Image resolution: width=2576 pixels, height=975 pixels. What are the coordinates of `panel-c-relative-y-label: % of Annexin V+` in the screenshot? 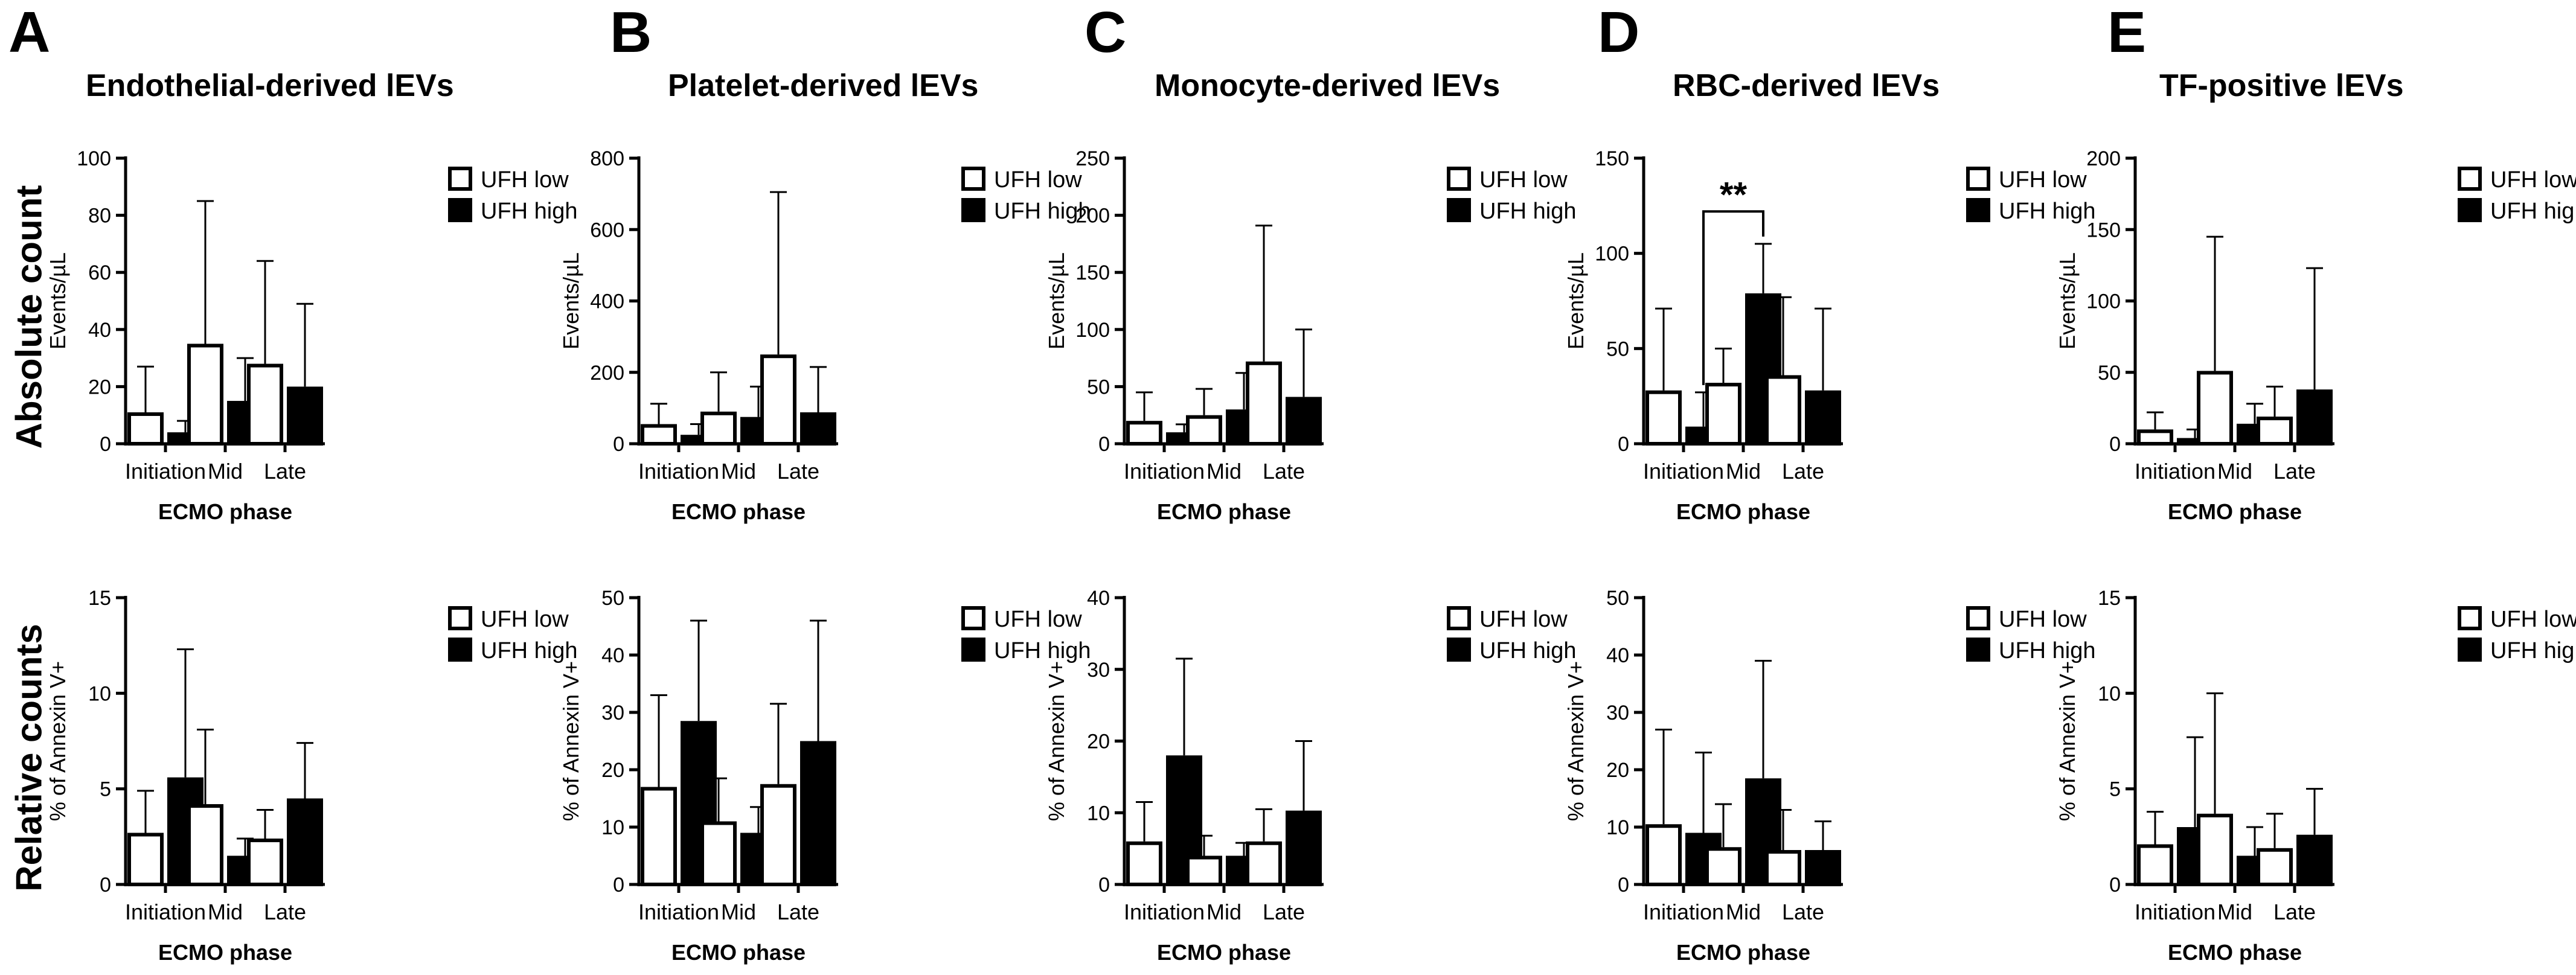 It's located at (1056, 741).